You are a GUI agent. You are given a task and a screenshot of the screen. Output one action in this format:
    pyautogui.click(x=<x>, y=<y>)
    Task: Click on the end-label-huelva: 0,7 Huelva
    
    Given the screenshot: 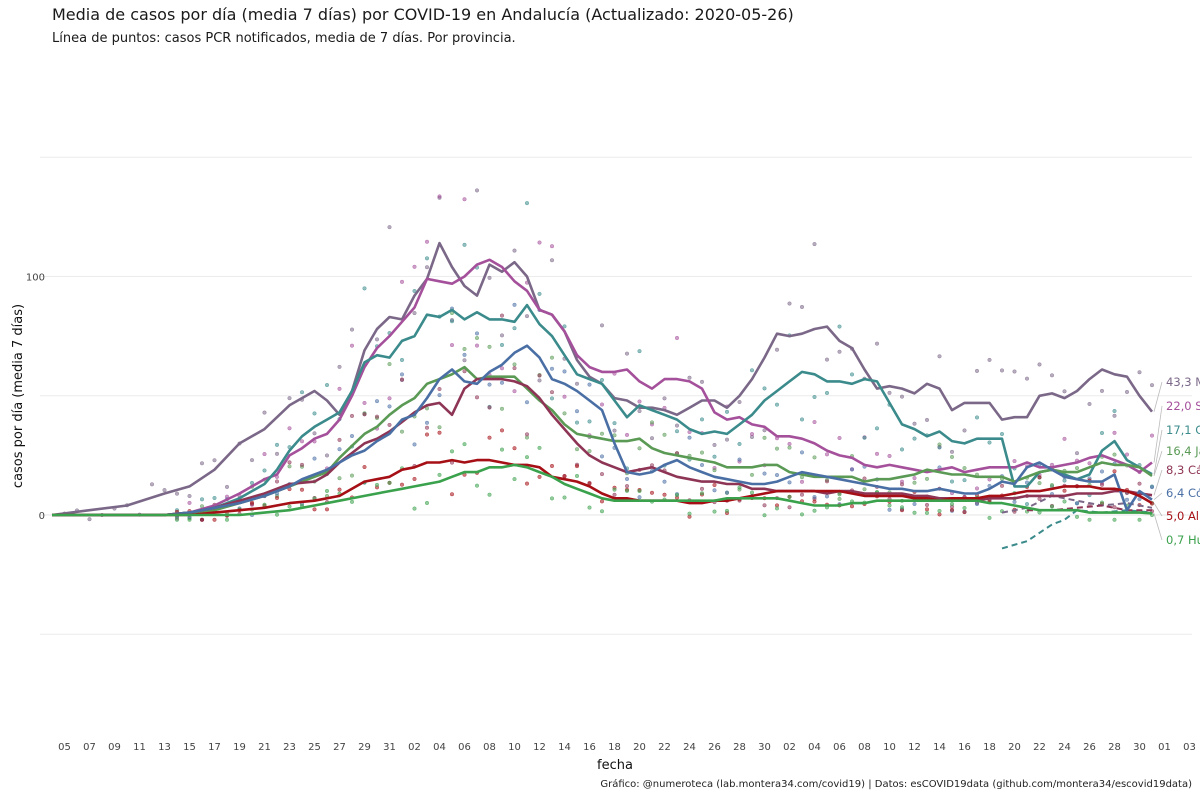 What is the action you would take?
    pyautogui.click(x=1183, y=540)
    